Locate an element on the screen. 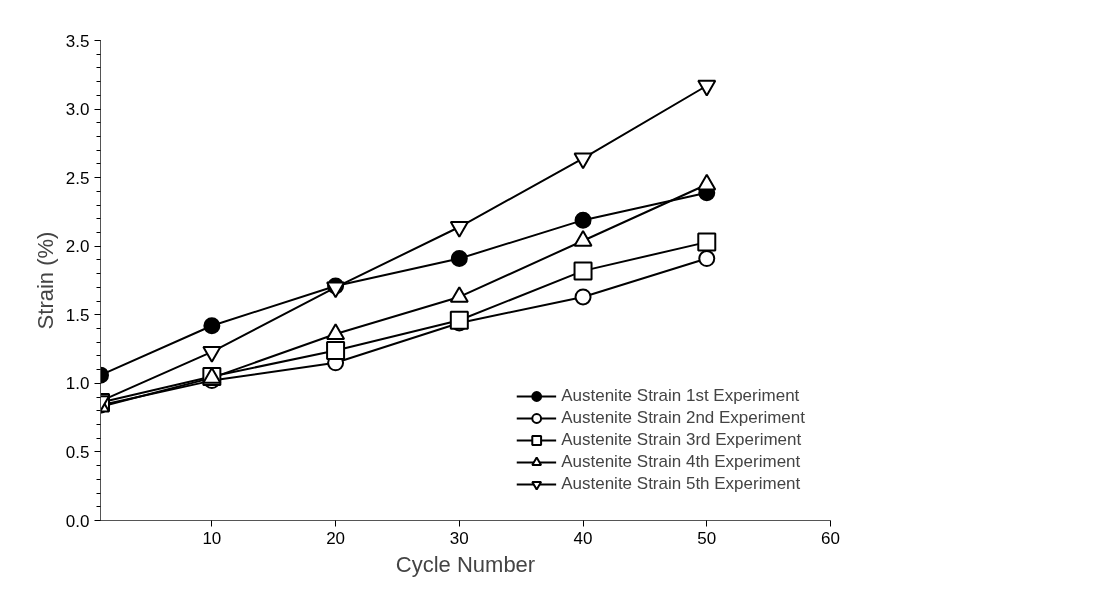 This screenshot has width=1099, height=607. legend-label: Austenite Strain 5th Experiment is located at coordinates (681, 484).